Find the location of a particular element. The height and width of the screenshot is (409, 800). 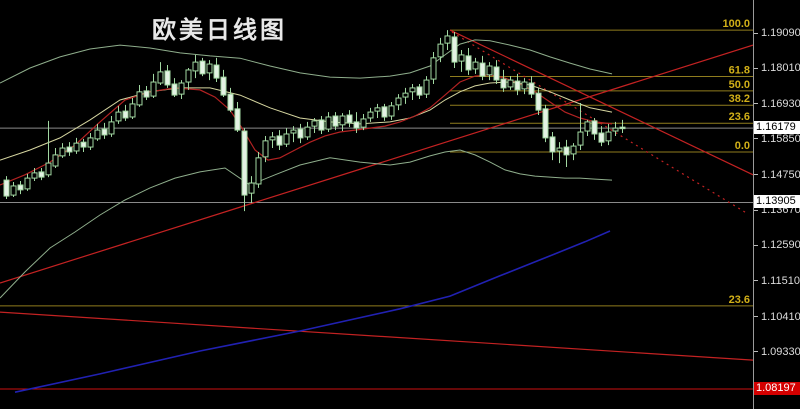

axis-price-label: 1.15850 is located at coordinates (780, 138).